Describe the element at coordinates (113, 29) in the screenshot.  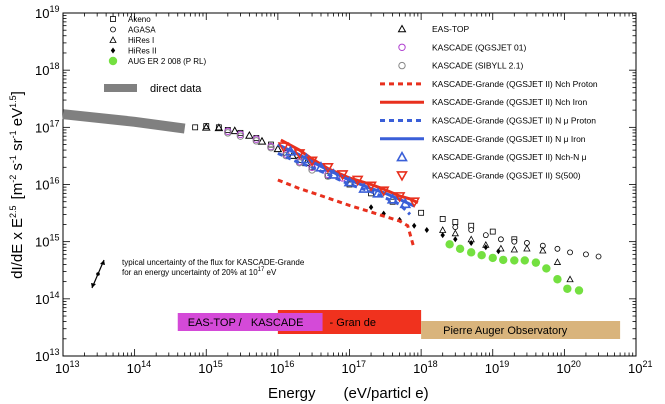
I see `legend-left-agasa-swatch` at that location.